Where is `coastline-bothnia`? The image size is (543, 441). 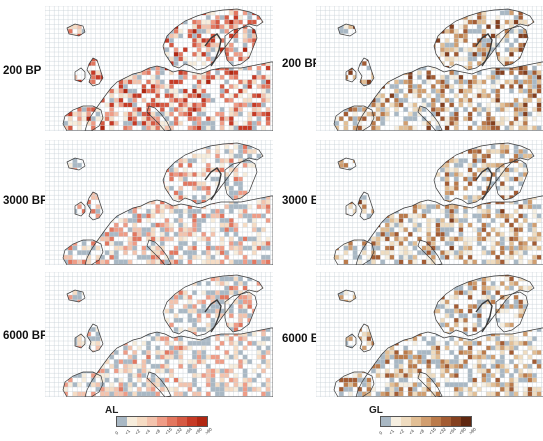 coastline-bothnia is located at coordinates (213, 184).